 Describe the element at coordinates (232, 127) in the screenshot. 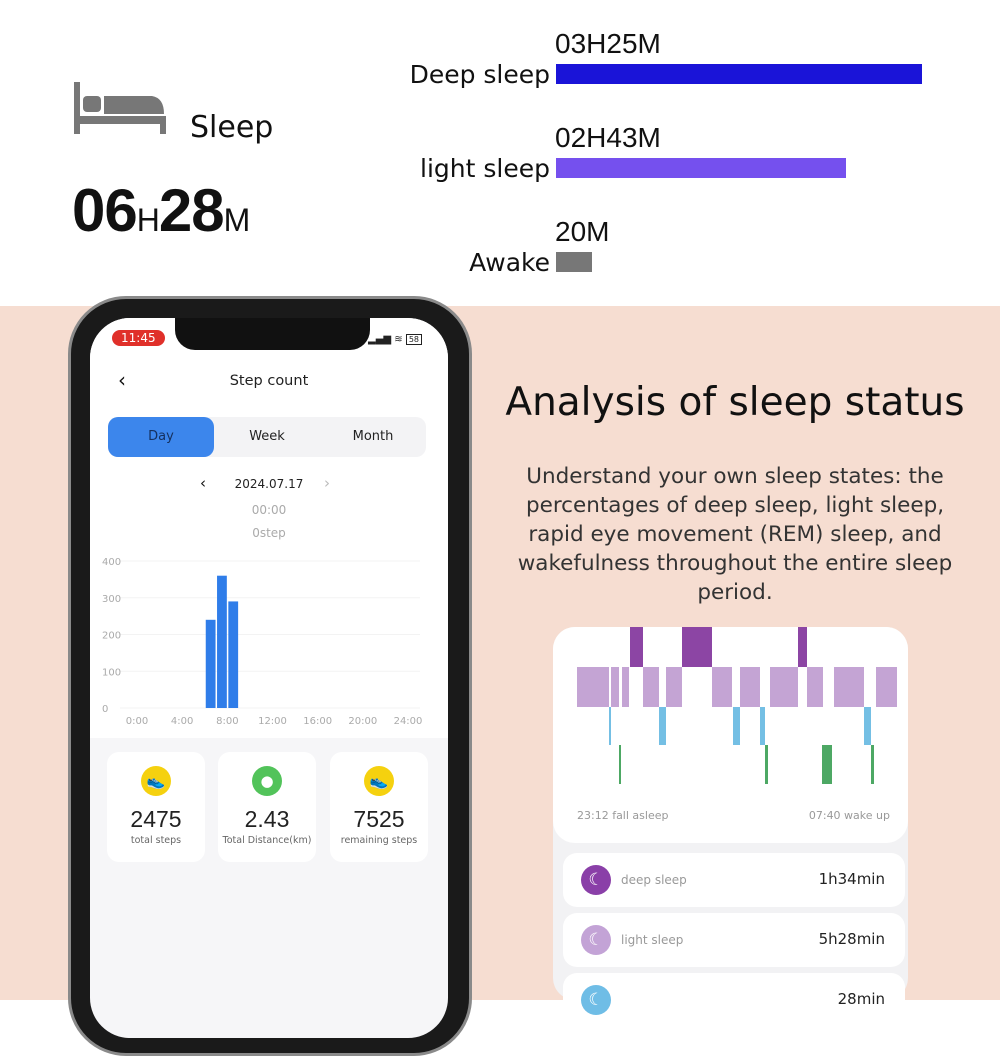

I see `sleep-title: Sleep` at that location.